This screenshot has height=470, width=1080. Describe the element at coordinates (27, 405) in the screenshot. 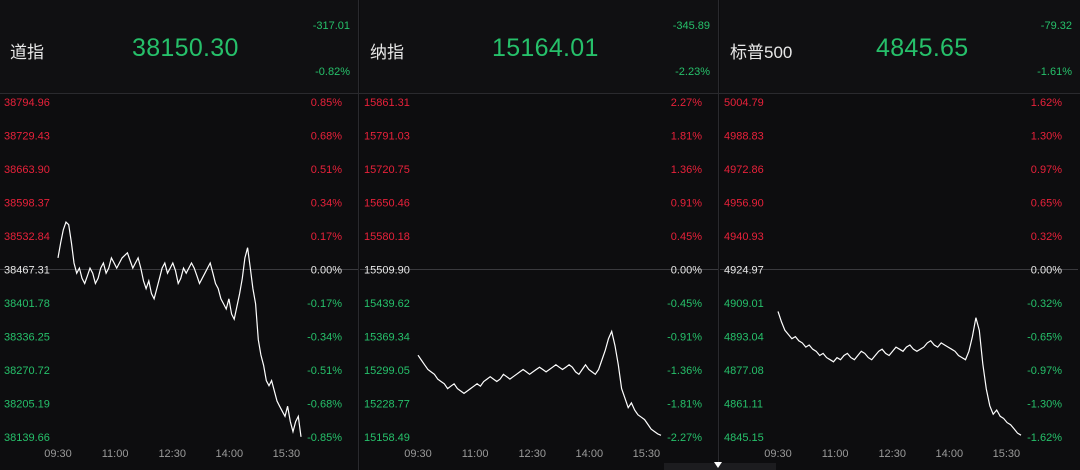

I see `y-tick-label: 38205.19` at that location.